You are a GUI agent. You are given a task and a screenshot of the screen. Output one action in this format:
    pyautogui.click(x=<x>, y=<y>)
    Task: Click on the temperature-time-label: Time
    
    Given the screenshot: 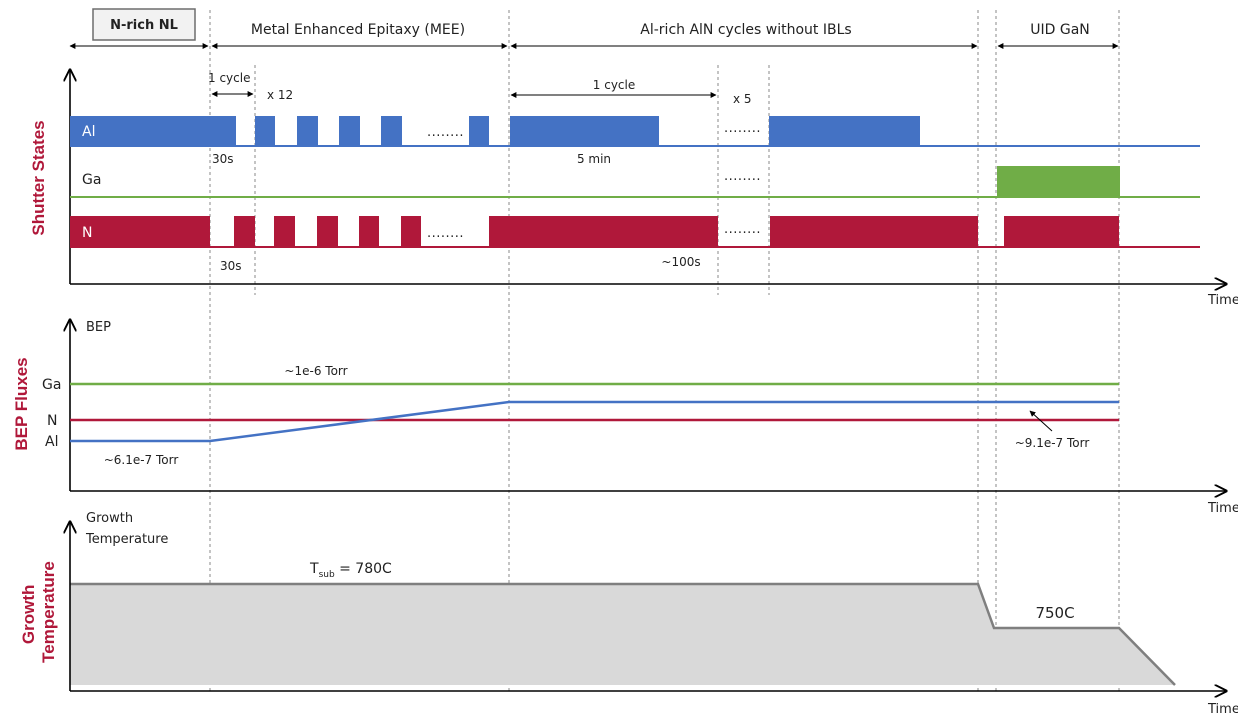 What is the action you would take?
    pyautogui.click(x=1222, y=709)
    